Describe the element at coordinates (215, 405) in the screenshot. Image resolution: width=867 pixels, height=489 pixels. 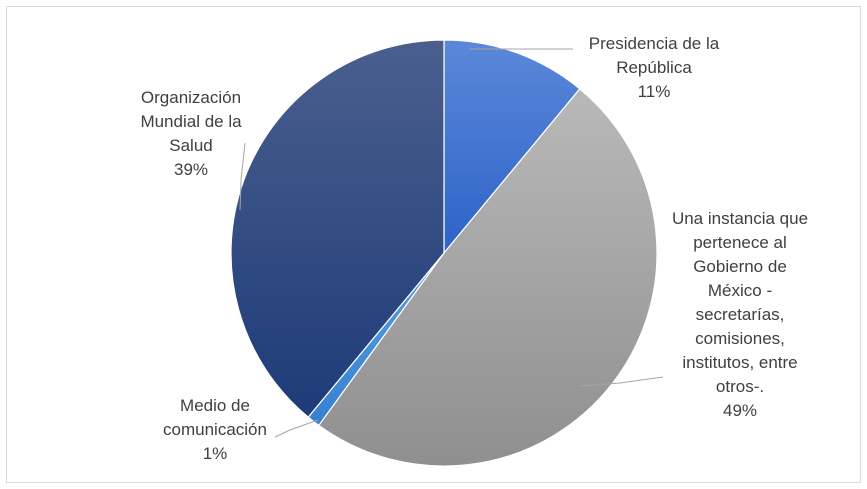
I see `slice-label-line: Medio de` at that location.